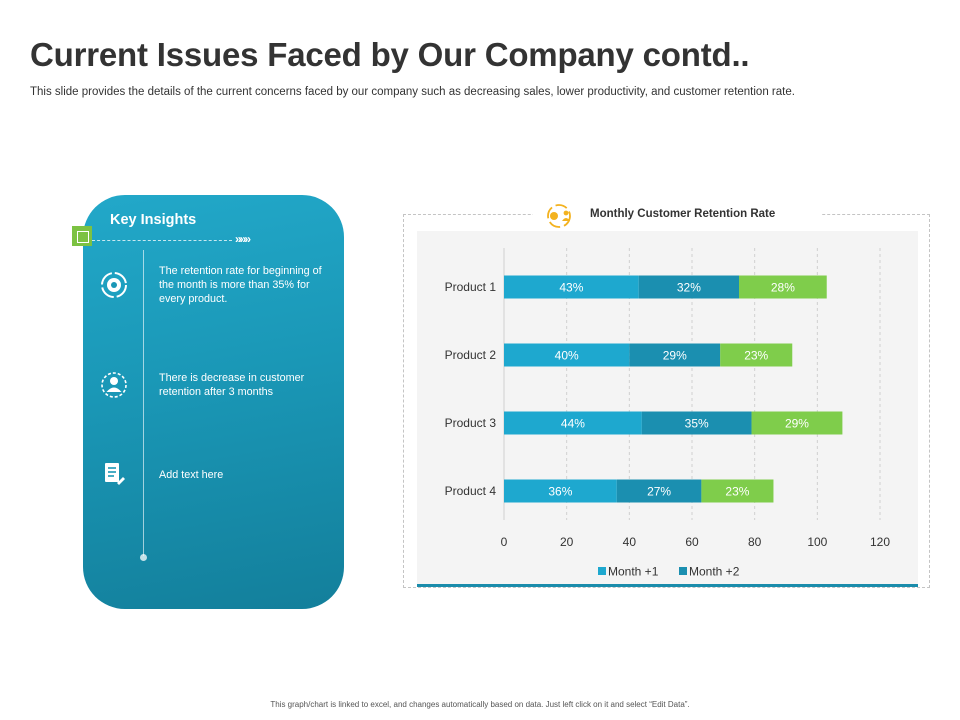 The width and height of the screenshot is (960, 720). Describe the element at coordinates (114, 285) in the screenshot. I see `gear-refresh-icon` at that location.